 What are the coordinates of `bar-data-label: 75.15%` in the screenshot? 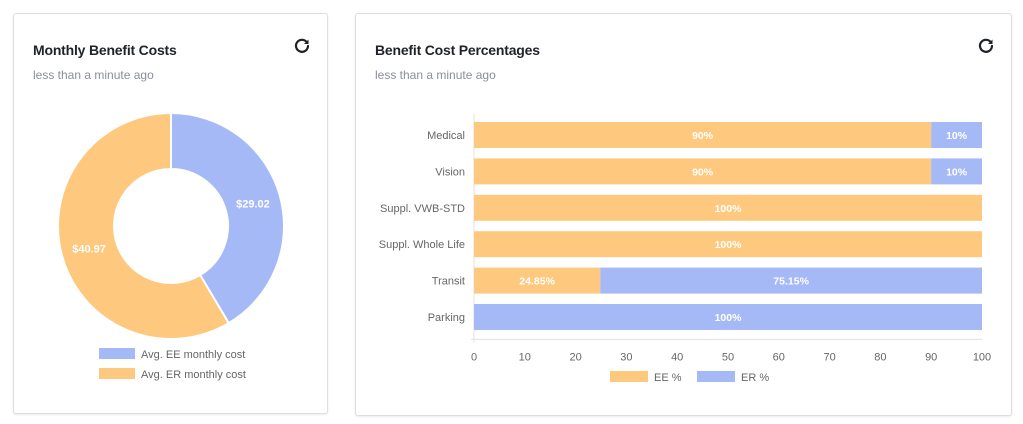 It's located at (791, 282).